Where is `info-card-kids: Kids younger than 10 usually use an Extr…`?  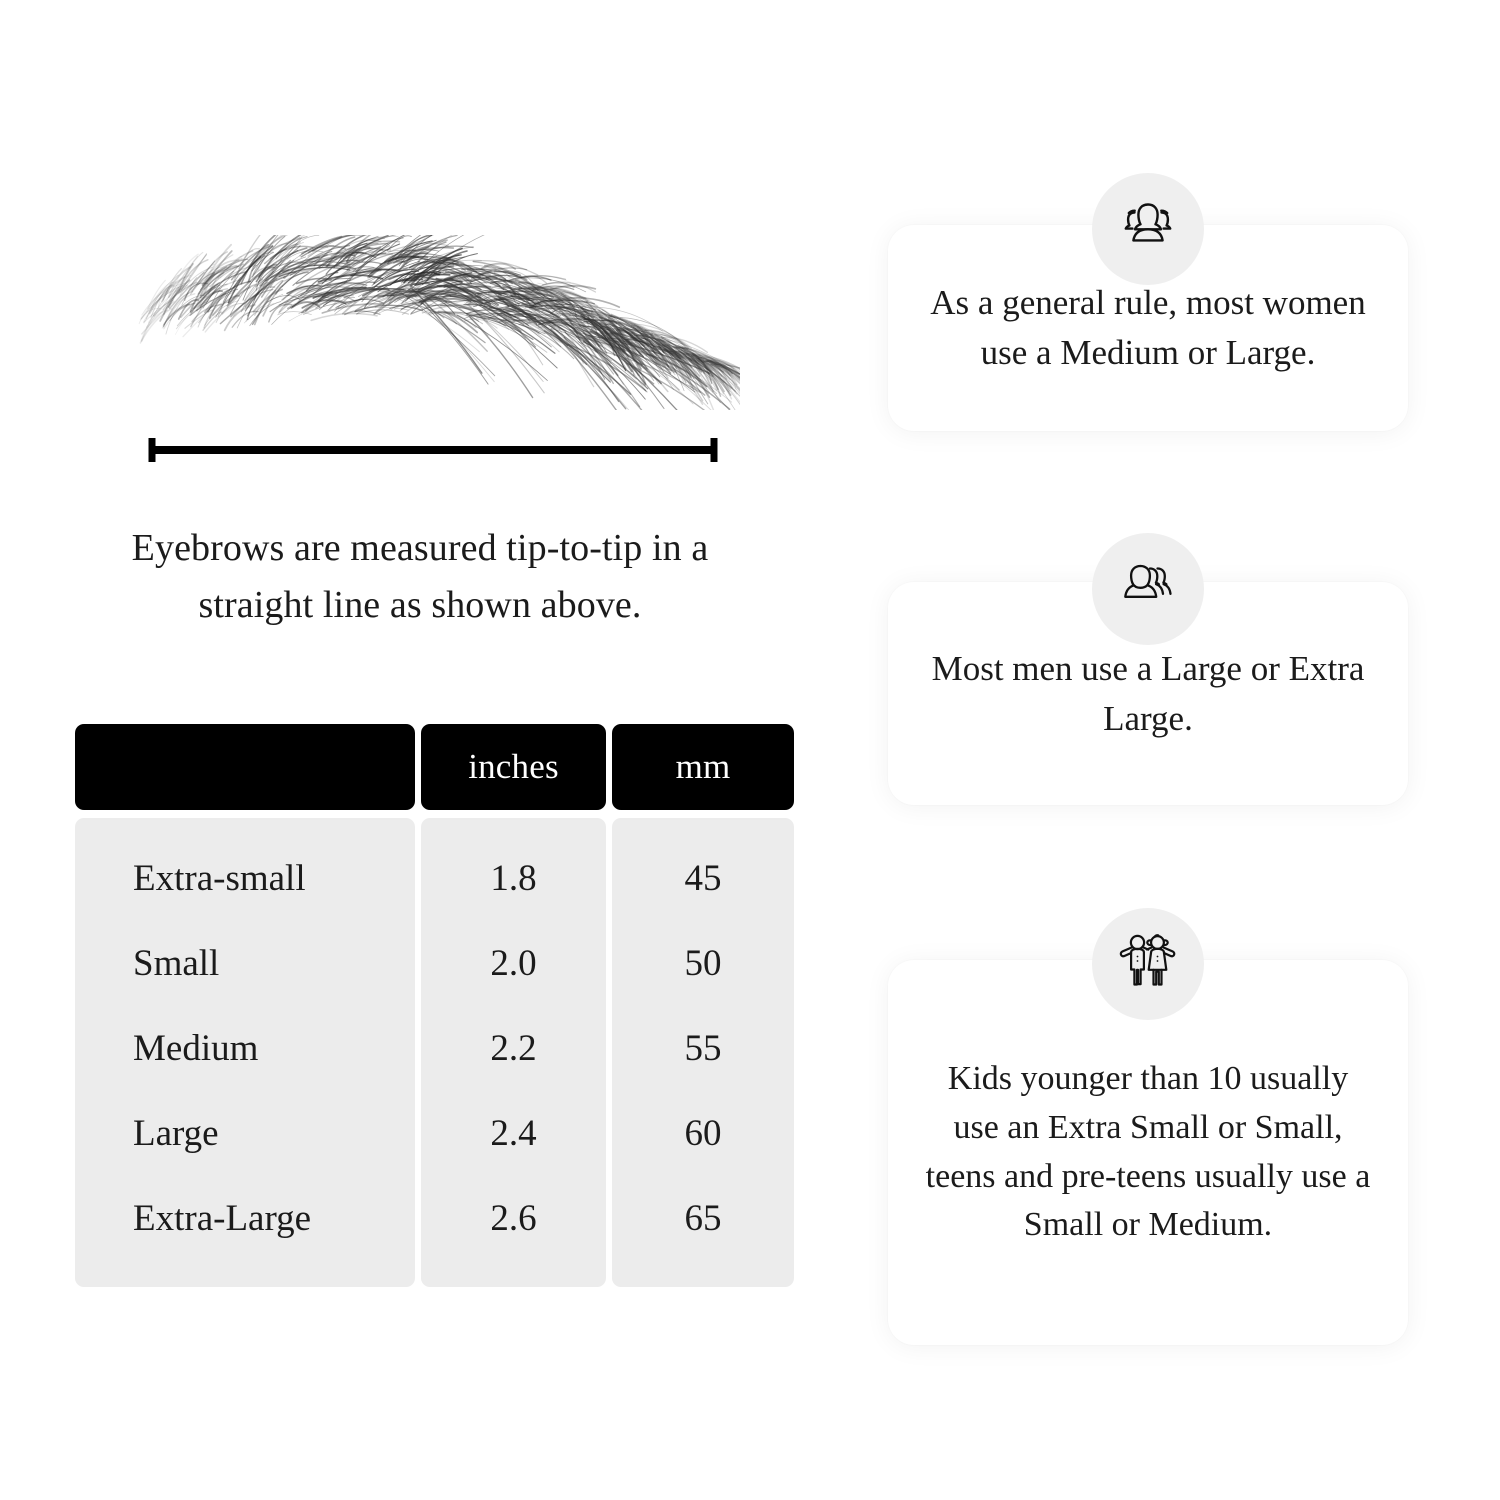
info-card-kids: Kids younger than 10 usually use an Extr… is located at coordinates (1148, 1152).